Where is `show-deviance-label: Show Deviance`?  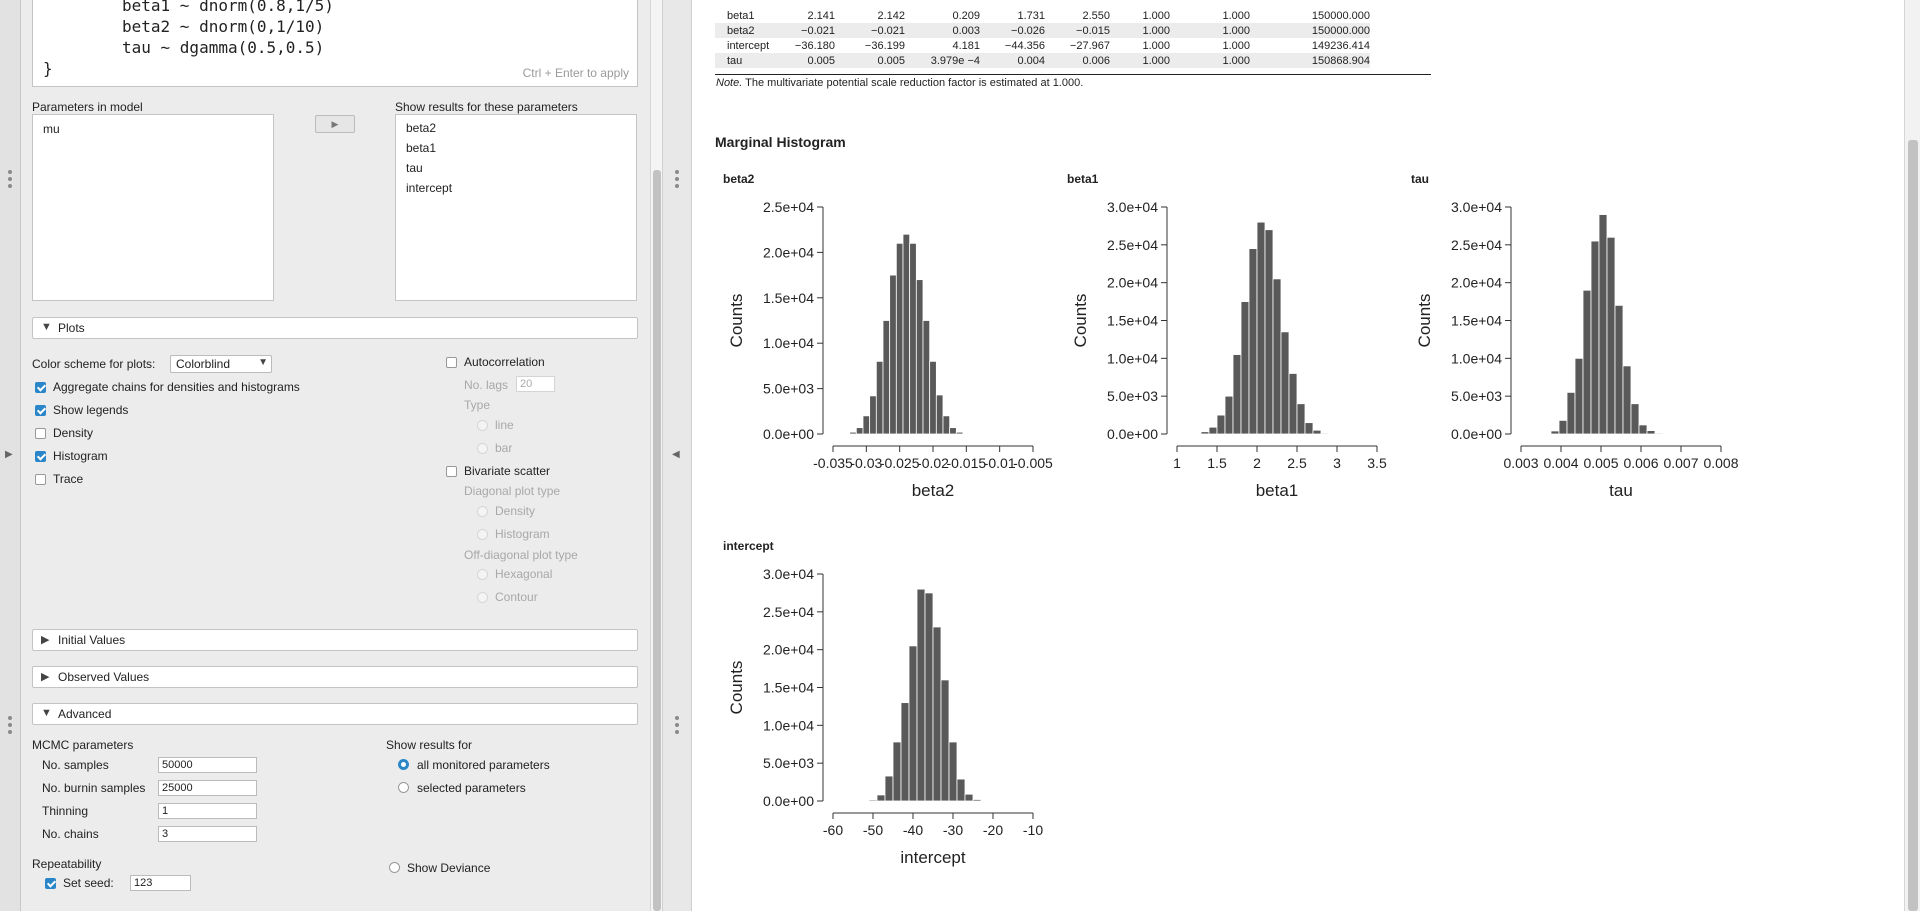 show-deviance-label: Show Deviance is located at coordinates (449, 868).